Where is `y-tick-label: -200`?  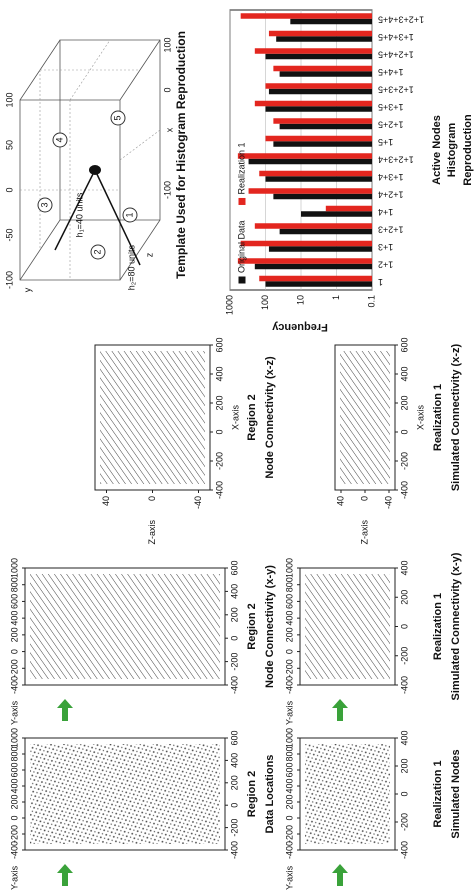
y-tick-label: -200 is located at coordinates (289, 834).